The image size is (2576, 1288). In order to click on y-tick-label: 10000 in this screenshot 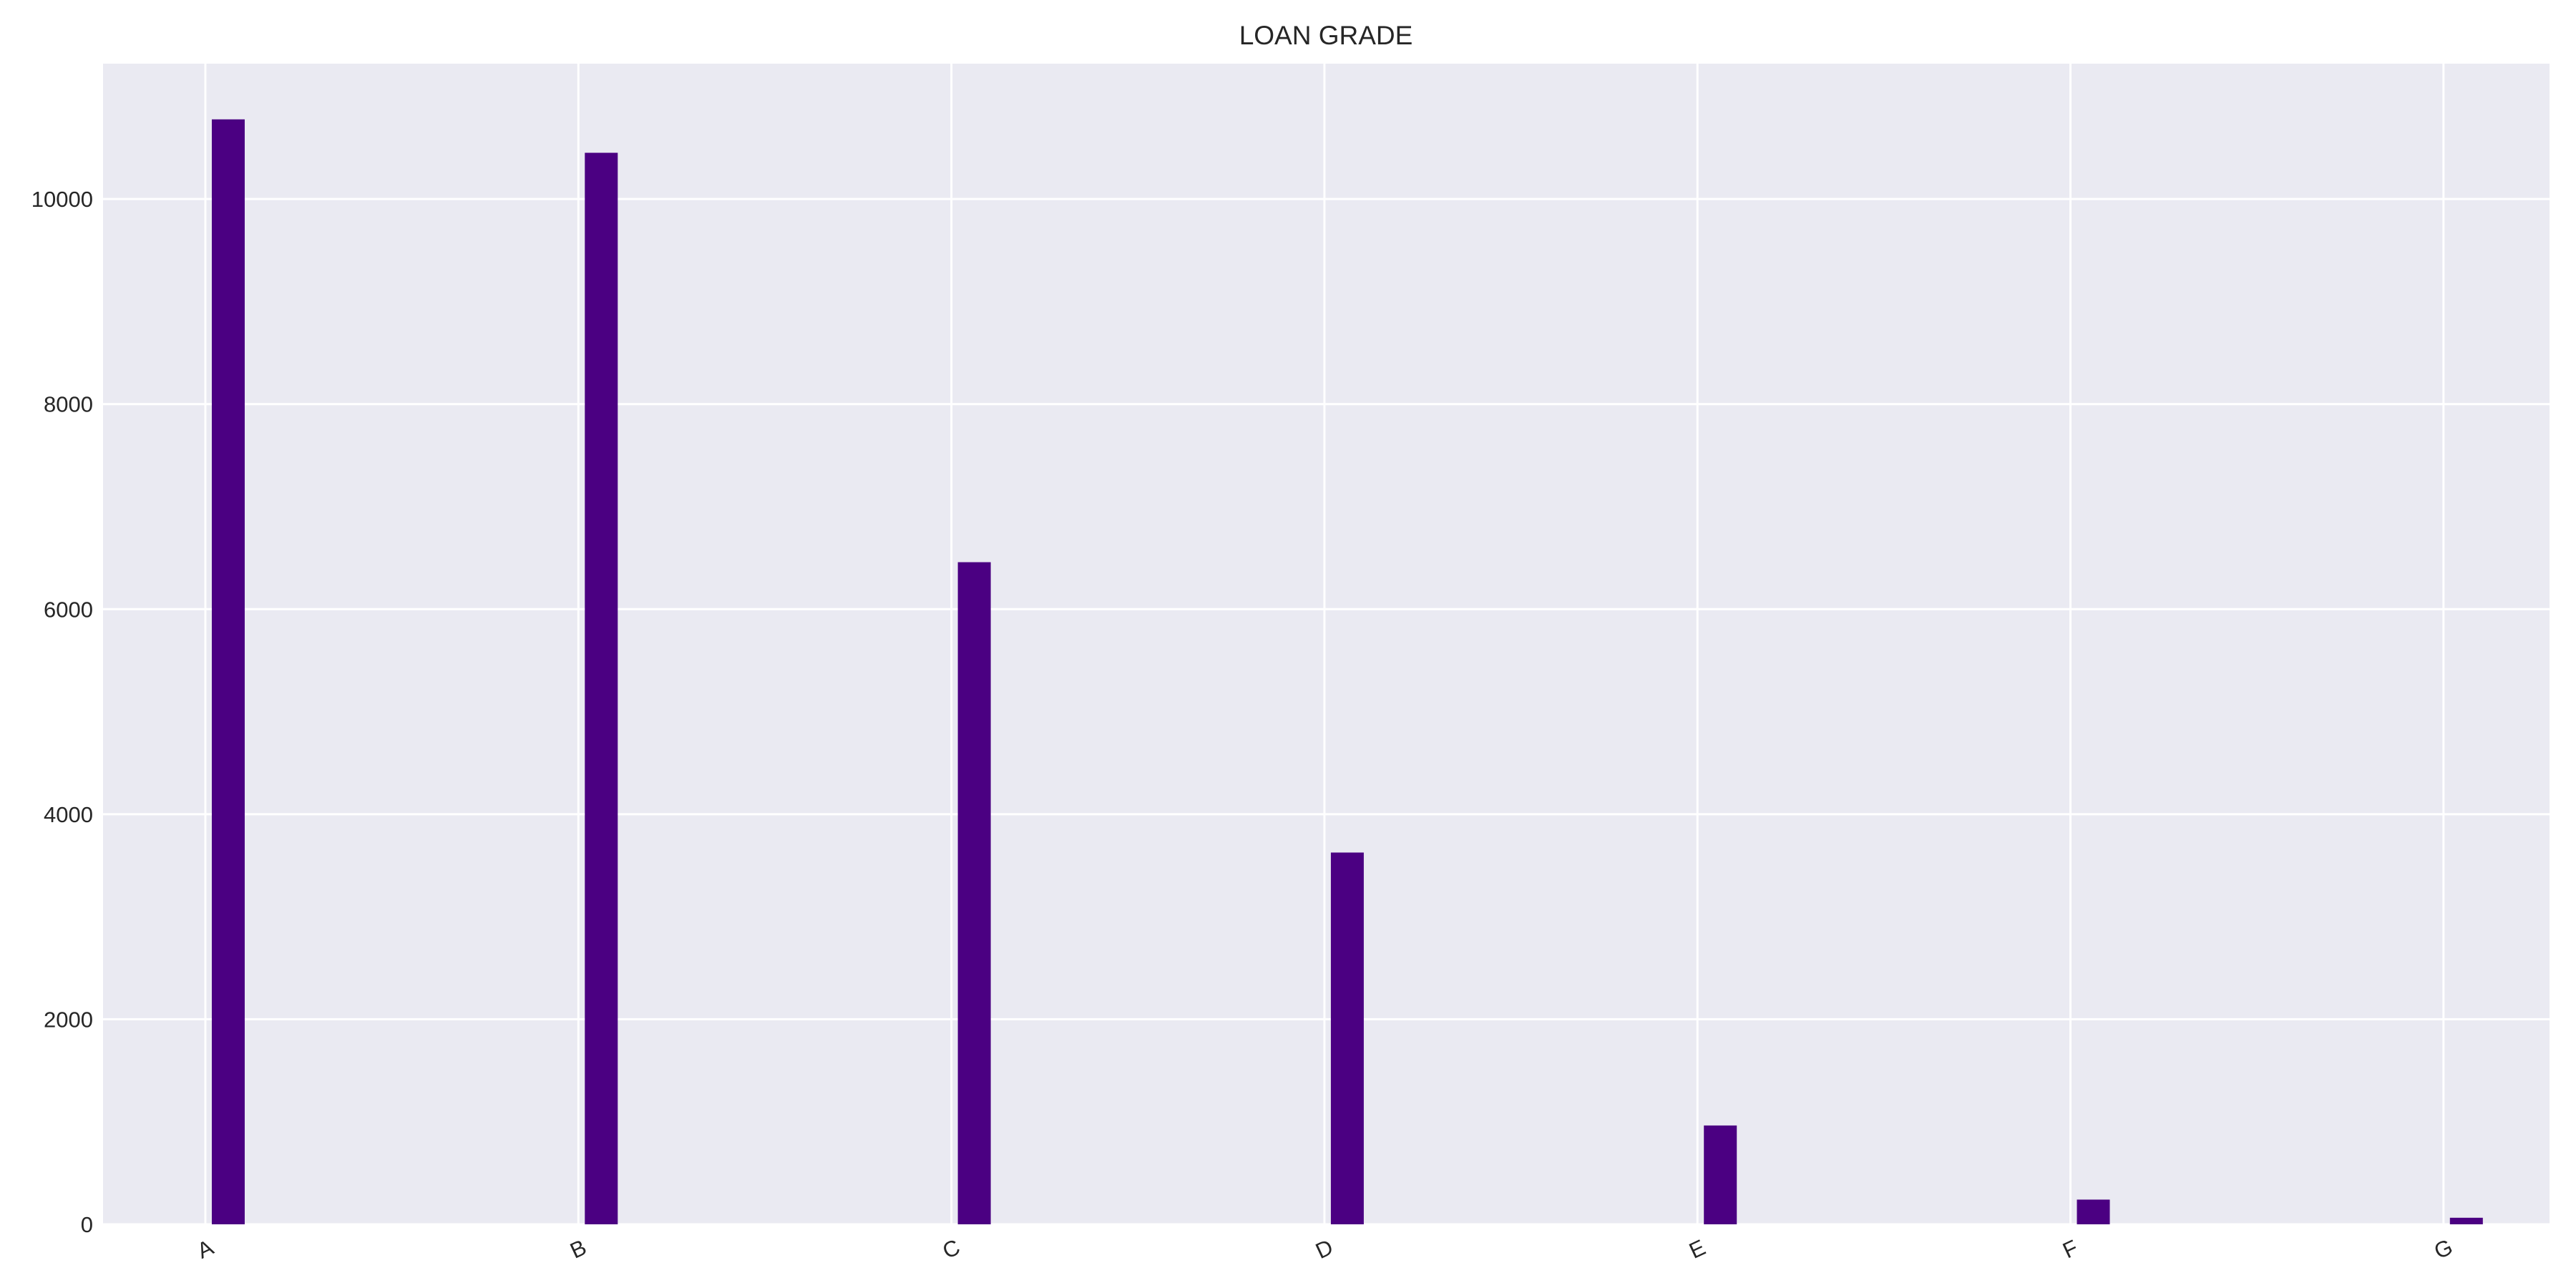, I will do `click(62, 199)`.